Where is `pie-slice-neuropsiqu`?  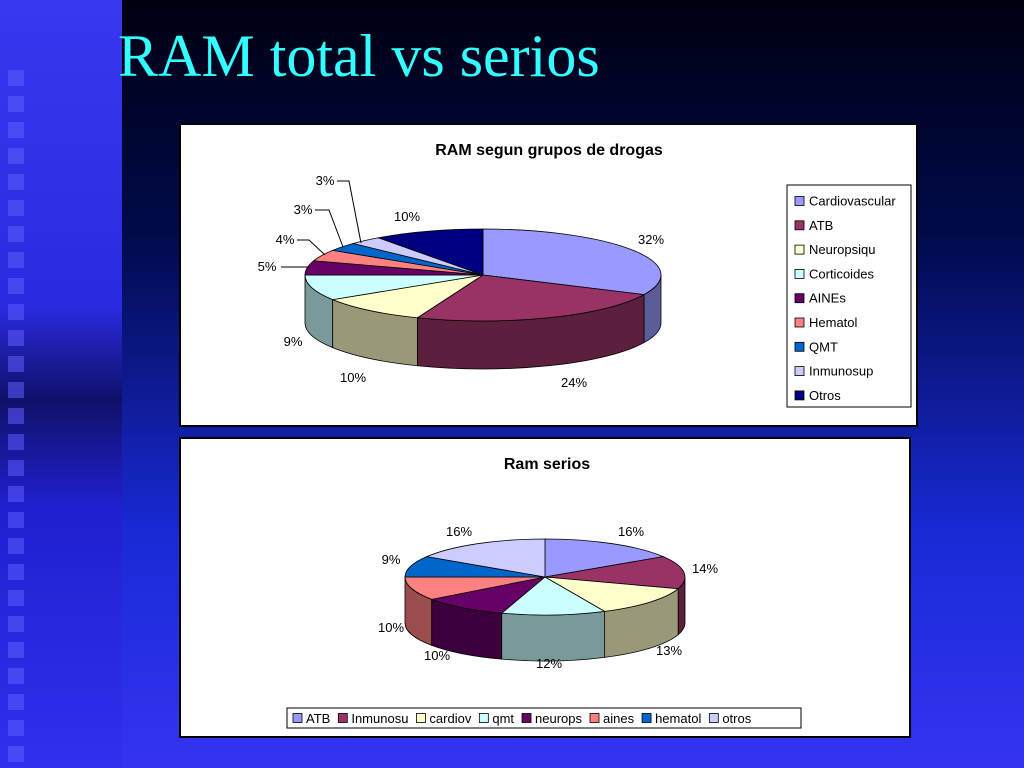
pie-slice-neuropsiqu is located at coordinates (407, 296).